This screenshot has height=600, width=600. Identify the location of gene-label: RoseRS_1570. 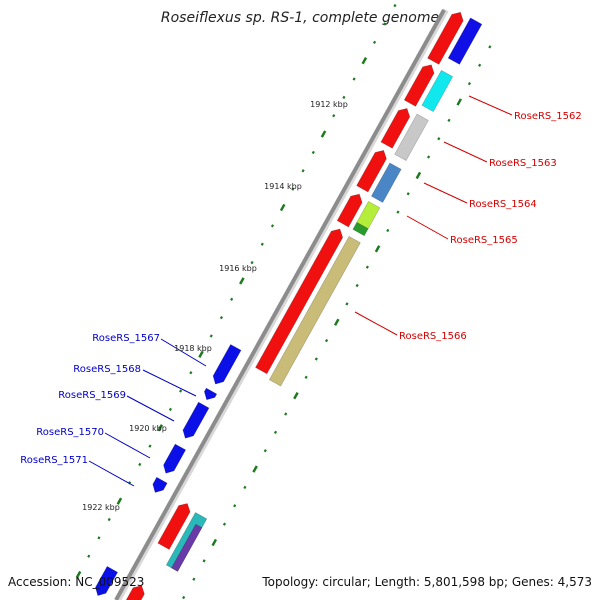
(70, 432).